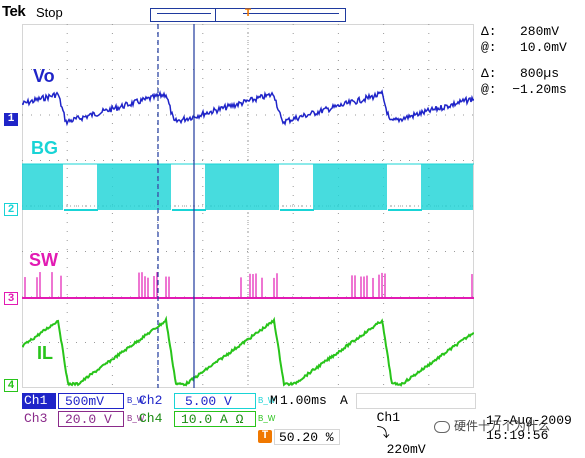  What do you see at coordinates (383, 433) in the screenshot?
I see `trigger-slope-icon: ⤵` at bounding box center [383, 433].